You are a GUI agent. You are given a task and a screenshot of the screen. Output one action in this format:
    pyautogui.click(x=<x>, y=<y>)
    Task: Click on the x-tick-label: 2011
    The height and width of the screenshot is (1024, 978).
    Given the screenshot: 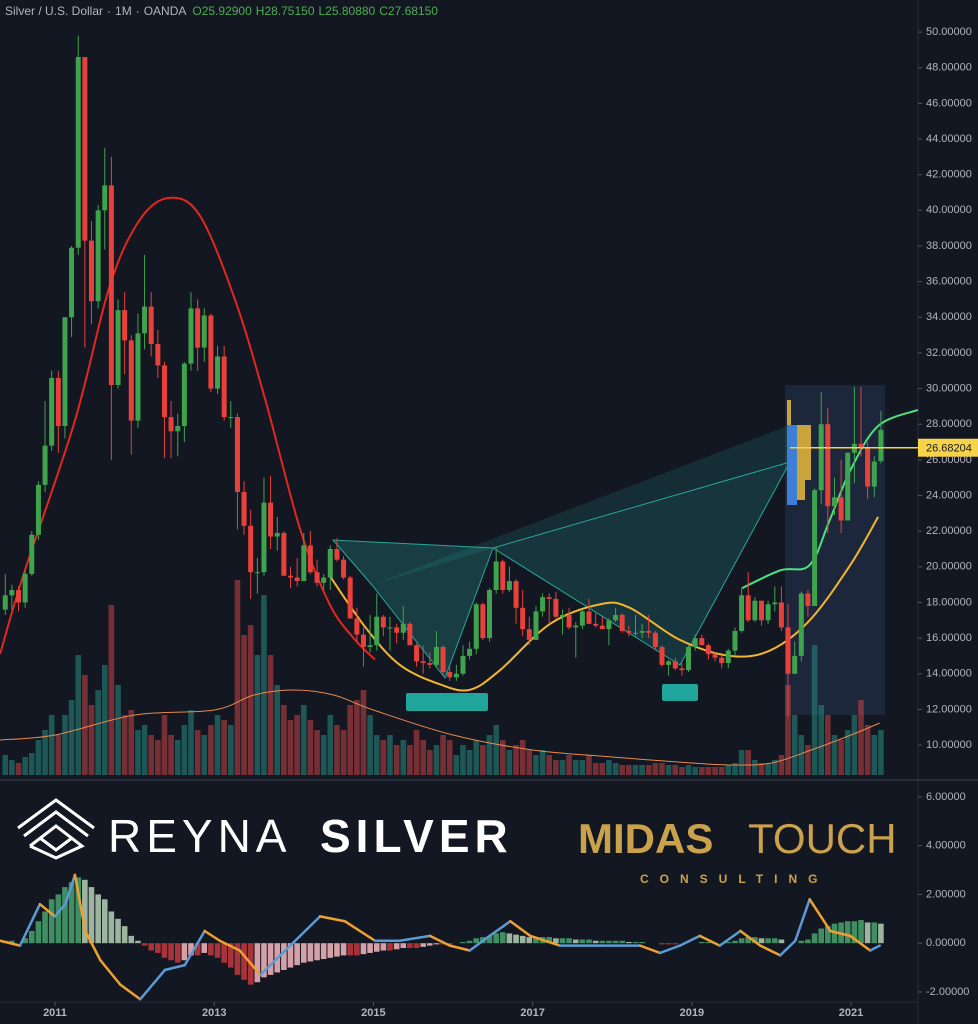 What is the action you would take?
    pyautogui.click(x=55, y=1013)
    